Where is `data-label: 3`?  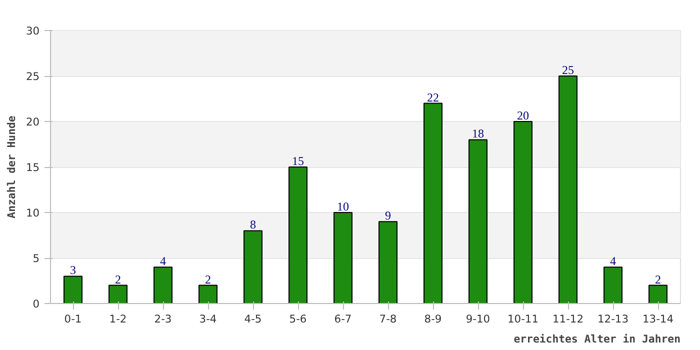 data-label: 3 is located at coordinates (73, 270).